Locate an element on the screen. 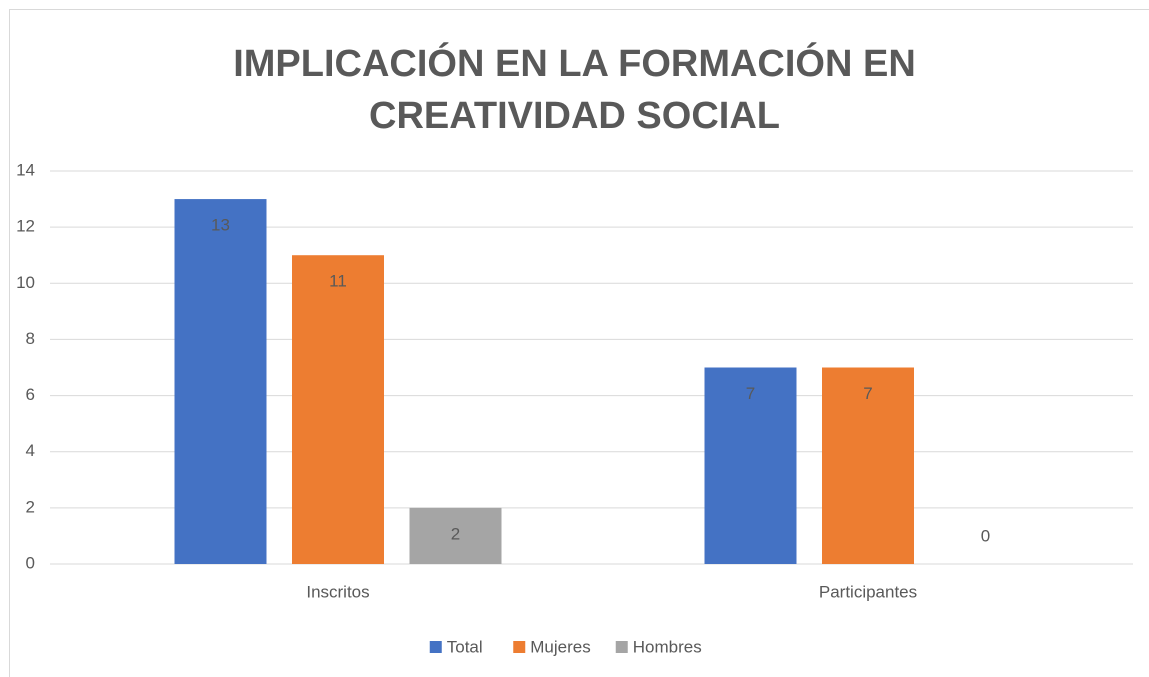 This screenshot has height=677, width=1149. data-label: 0 is located at coordinates (985, 535).